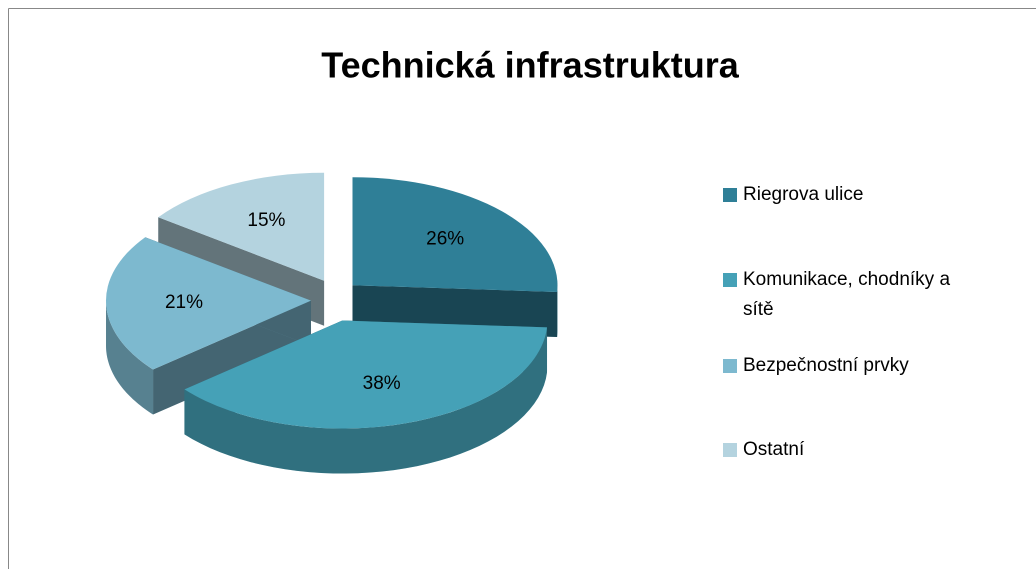 The height and width of the screenshot is (569, 1036). I want to click on data-label: 38%, so click(382, 383).